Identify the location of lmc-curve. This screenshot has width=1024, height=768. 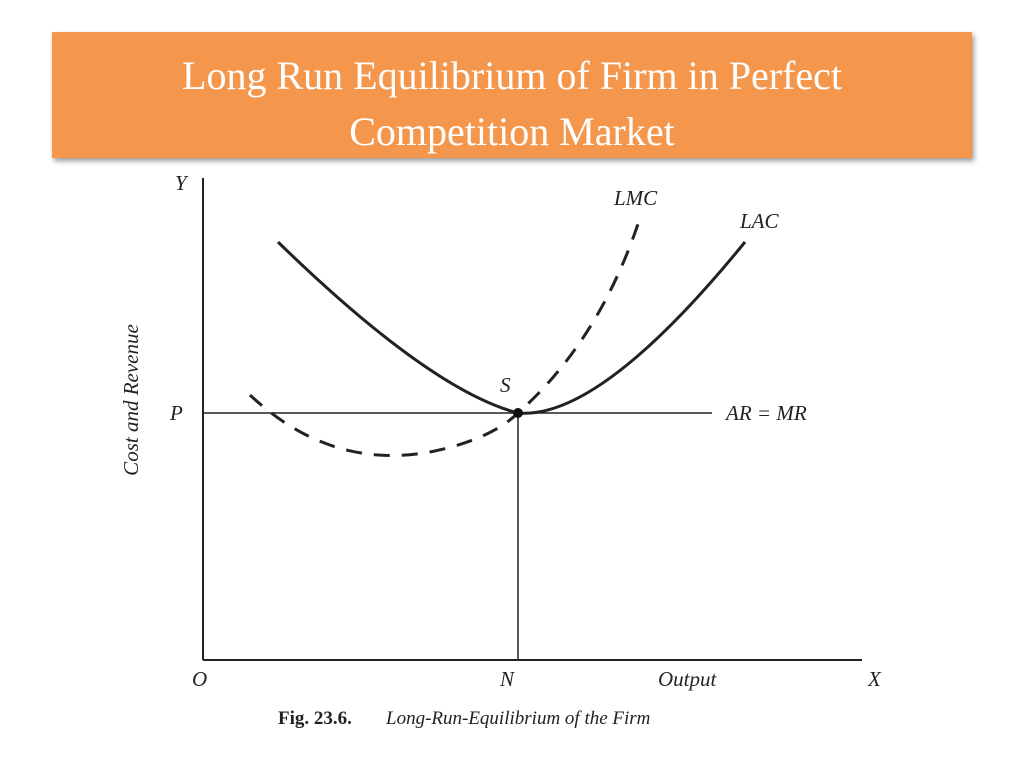
(445, 337).